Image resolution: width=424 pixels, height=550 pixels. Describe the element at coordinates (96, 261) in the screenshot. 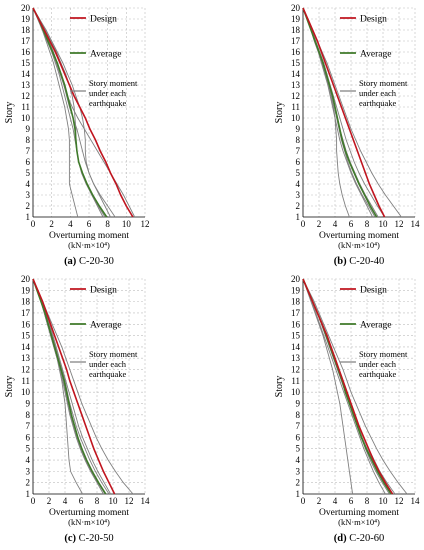

I see `panel-name: C-20-30` at that location.